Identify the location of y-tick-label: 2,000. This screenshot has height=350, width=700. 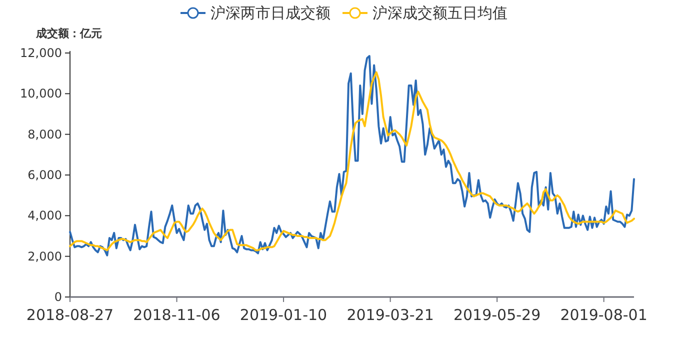
(45, 256).